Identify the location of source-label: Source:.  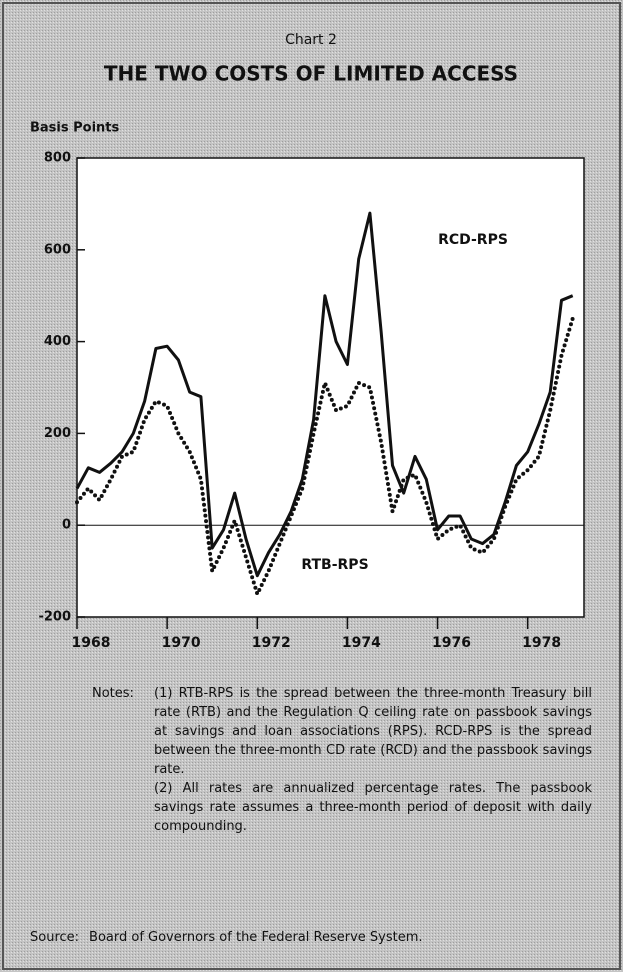
(55, 937).